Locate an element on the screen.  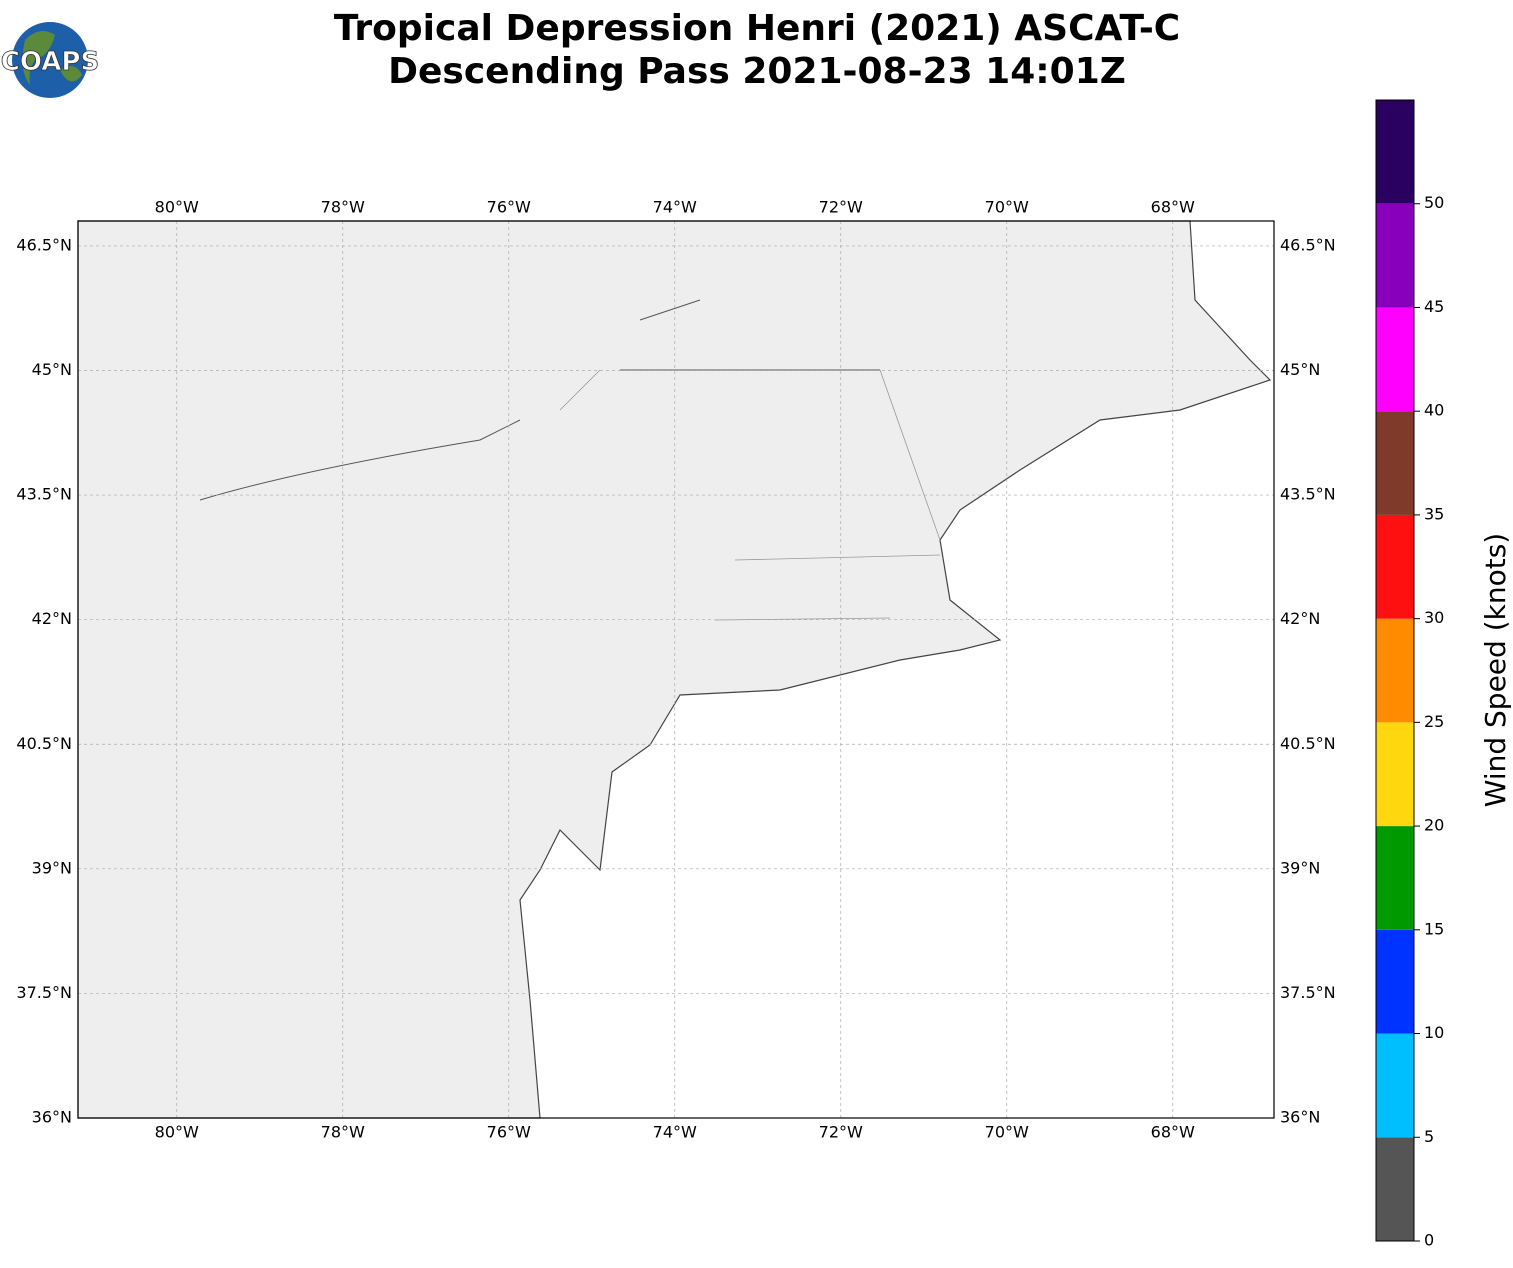
colorbar-tick-label: 40 is located at coordinates (1434, 410).